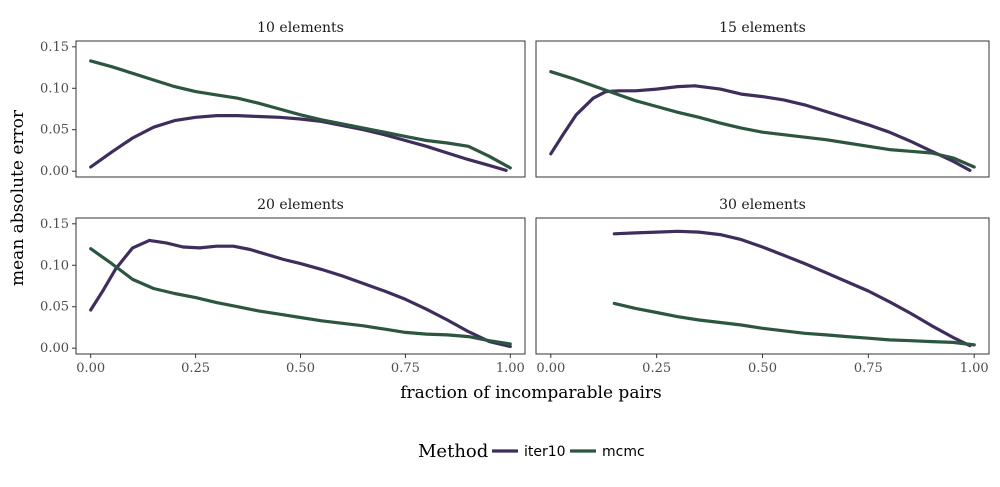 This screenshot has width=1000, height=487. What do you see at coordinates (762, 205) in the screenshot?
I see `panel-title-3: 30 elements` at bounding box center [762, 205].